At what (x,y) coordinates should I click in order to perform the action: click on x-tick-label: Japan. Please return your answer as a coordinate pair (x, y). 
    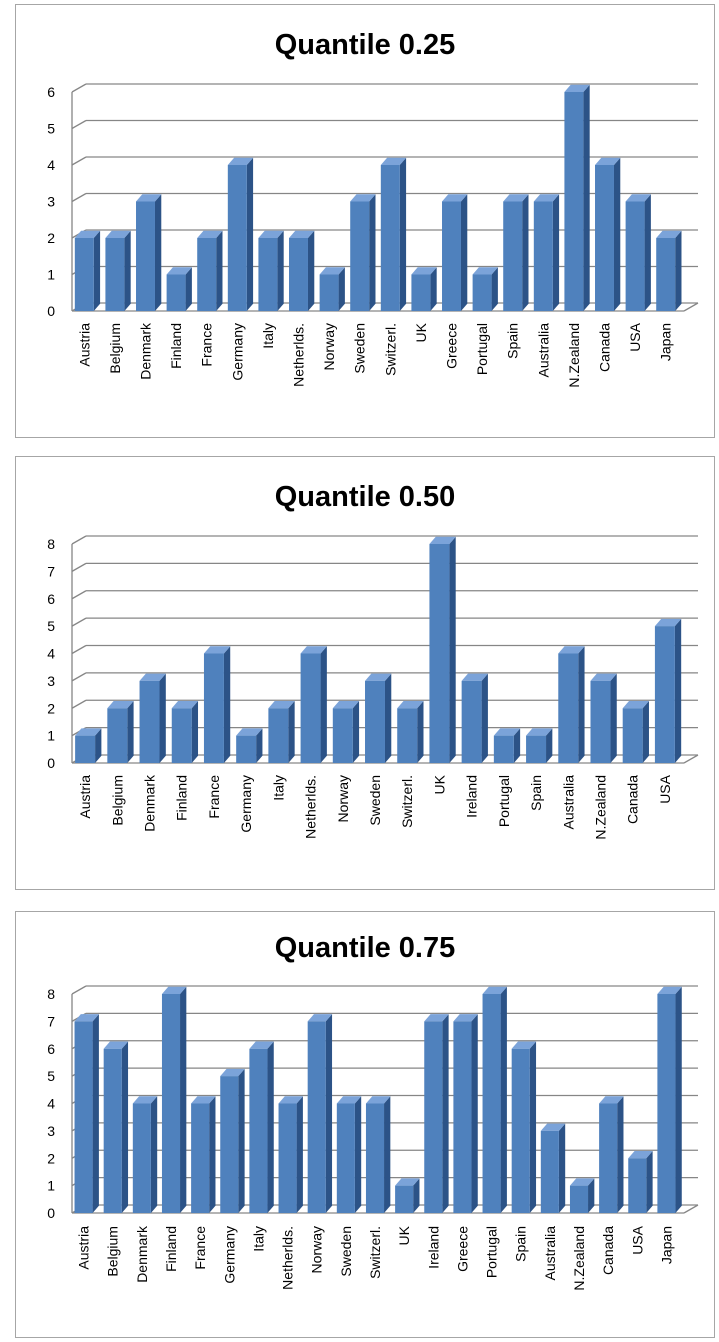
    Looking at the image, I should click on (666, 342).